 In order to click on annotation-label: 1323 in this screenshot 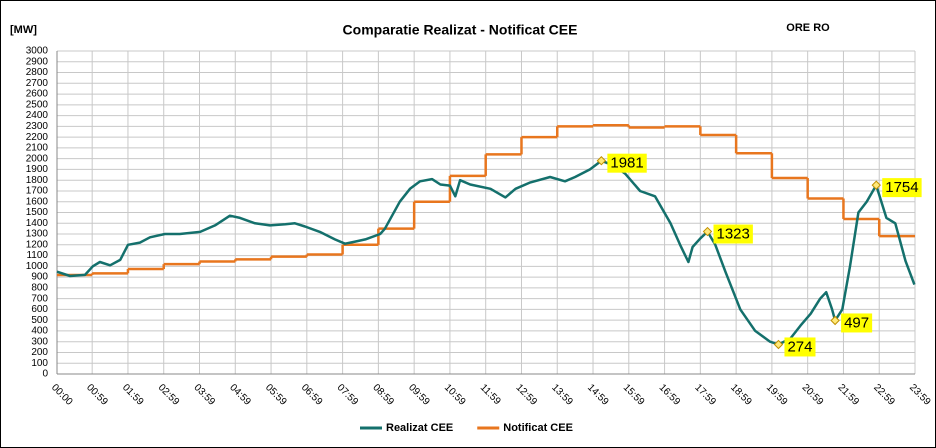, I will do `click(733, 234)`.